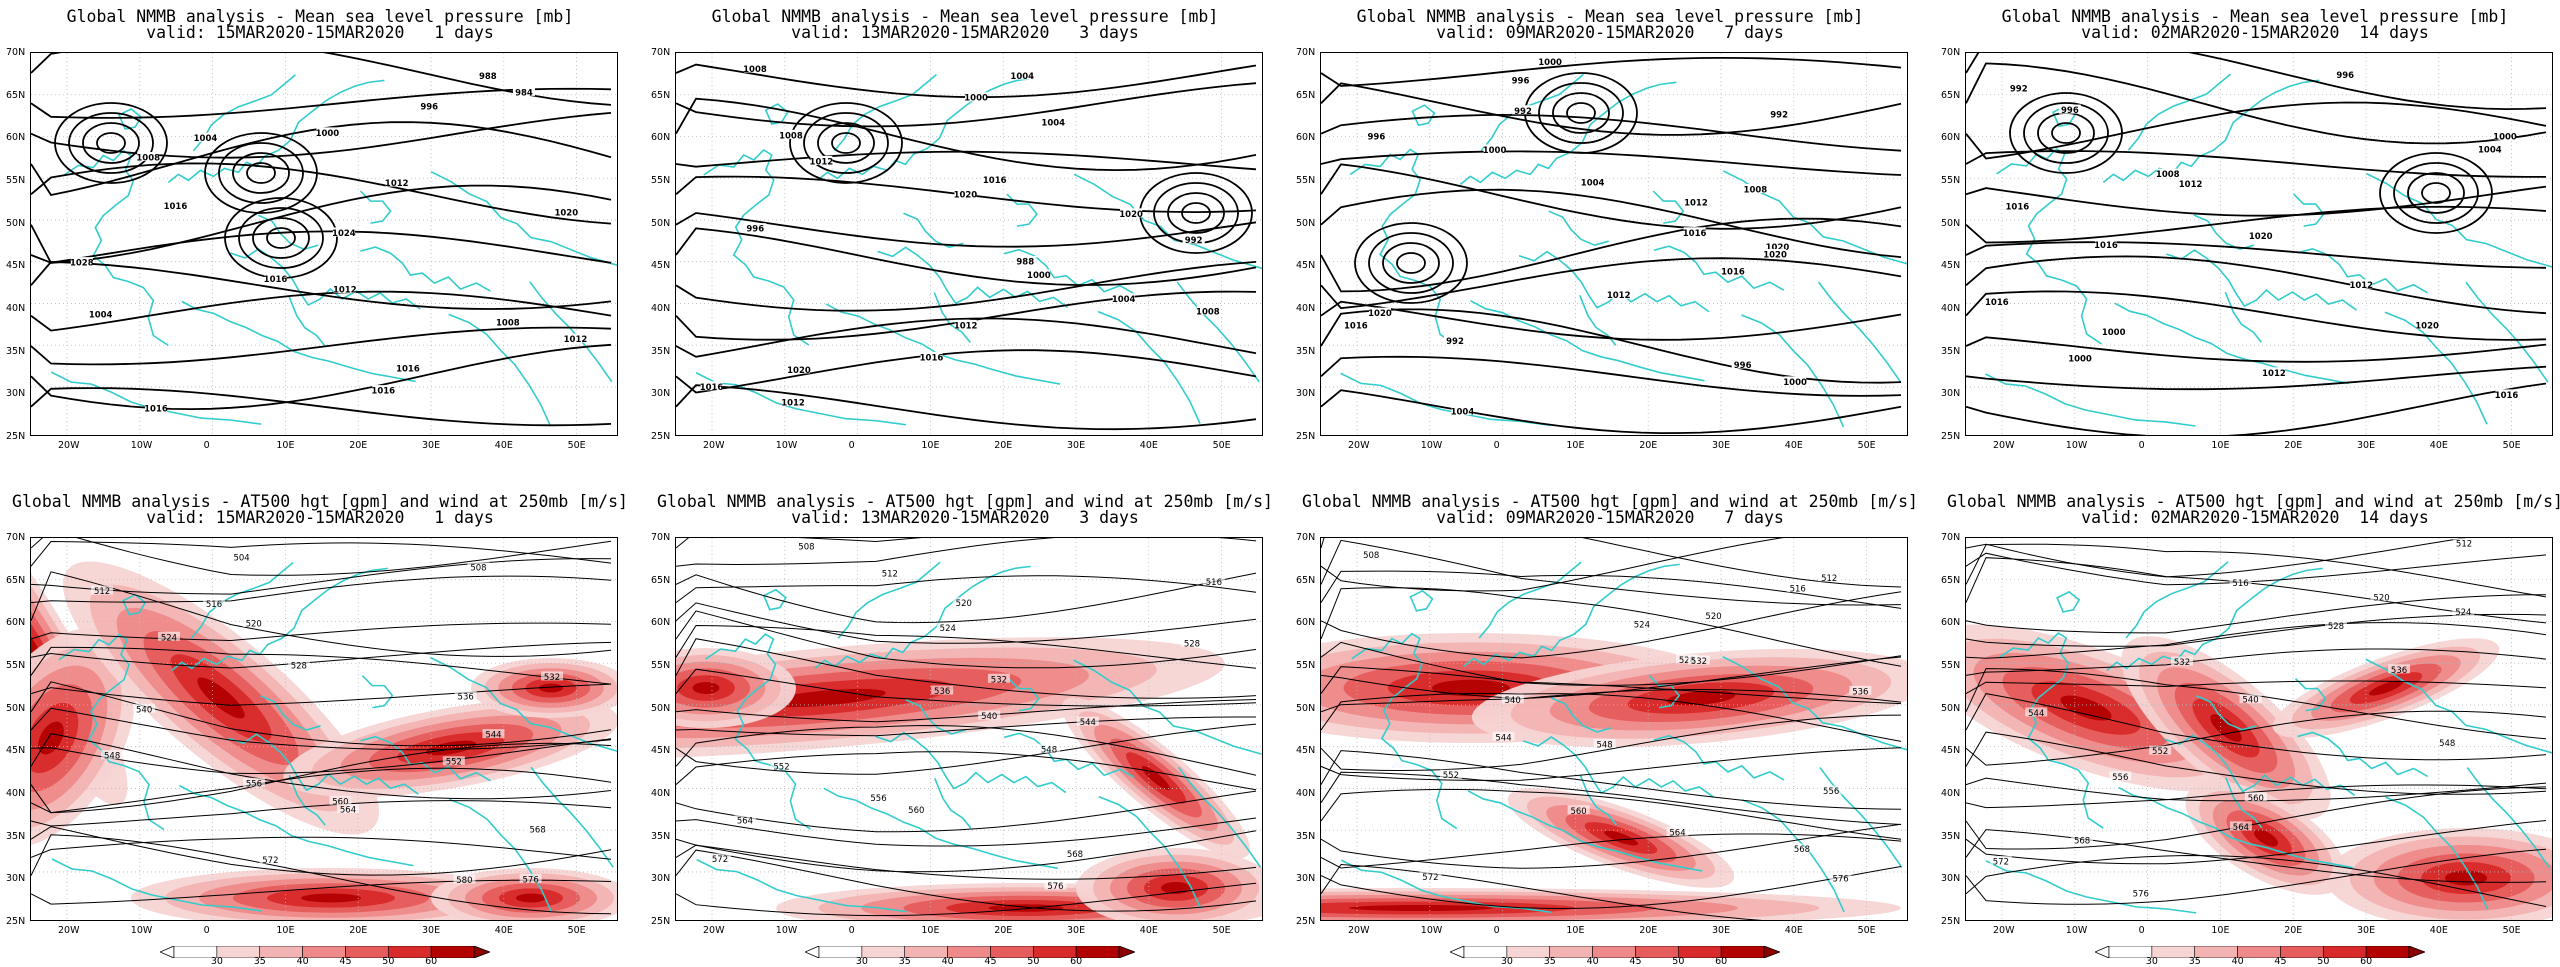 This screenshot has height=967, width=2560. What do you see at coordinates (966, 195) in the screenshot?
I see `contour-label: 1020` at bounding box center [966, 195].